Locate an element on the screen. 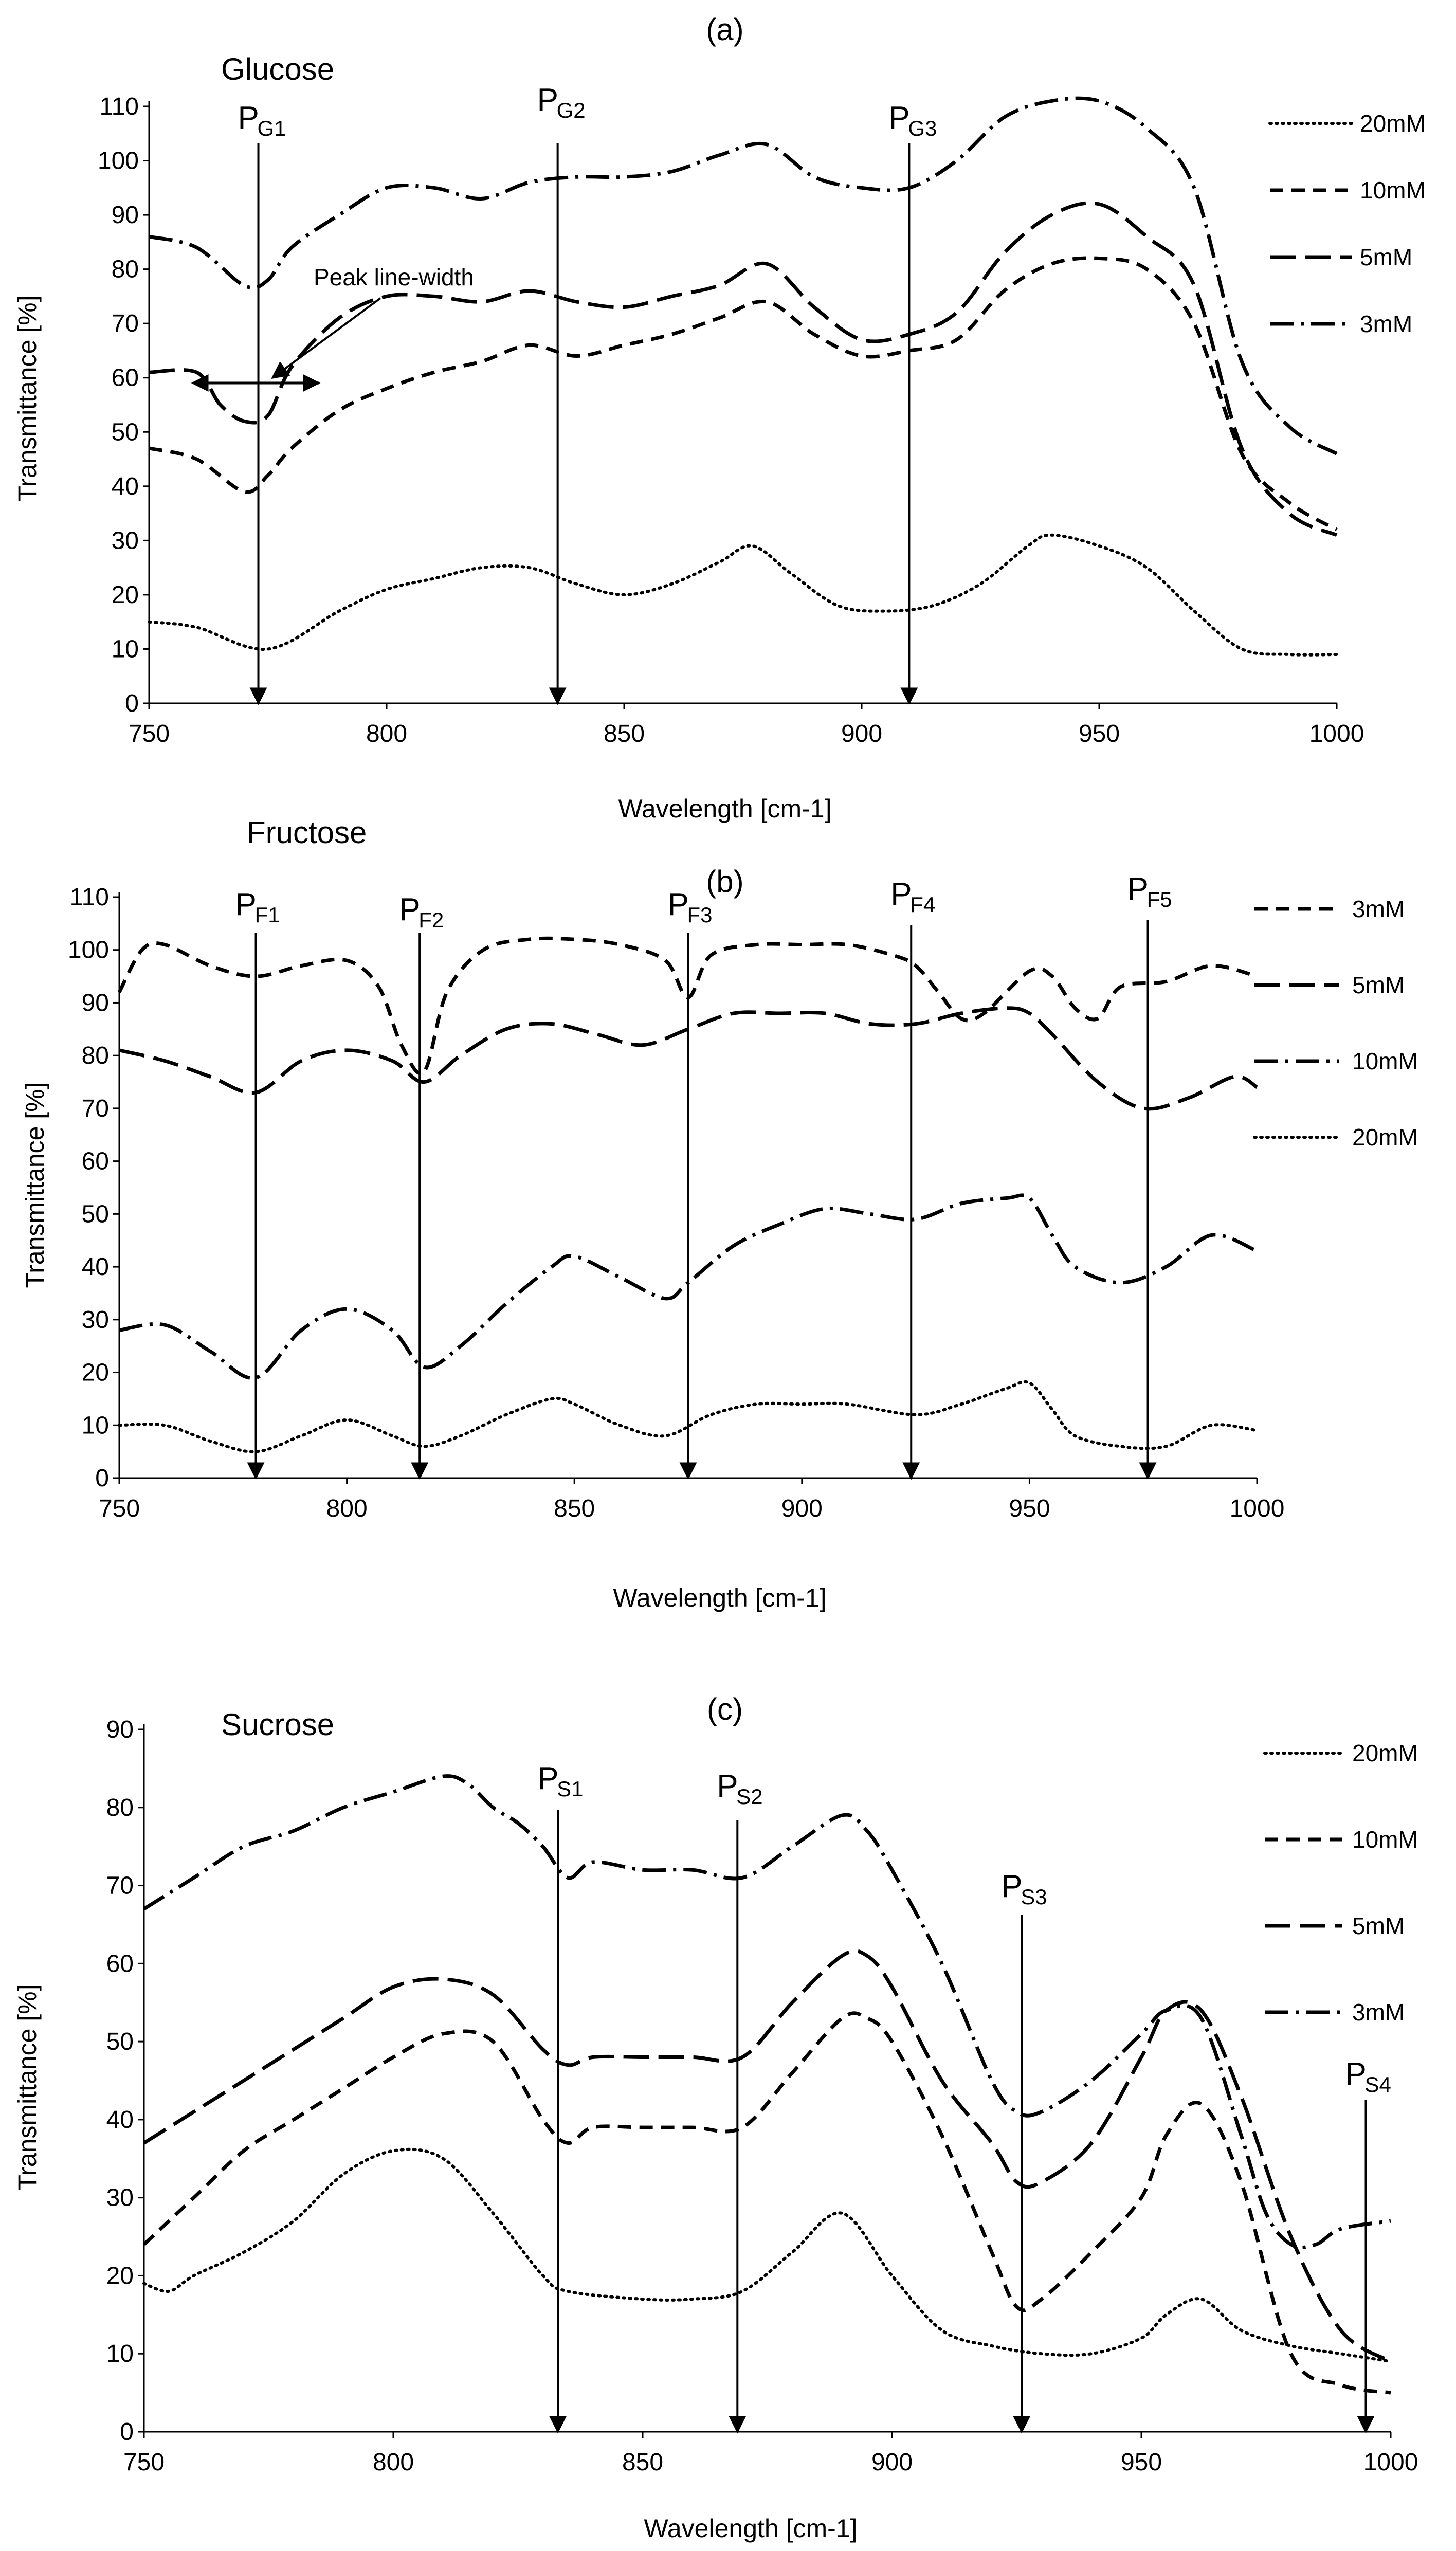  peak-marker-subscript: F1 is located at coordinates (268, 915).